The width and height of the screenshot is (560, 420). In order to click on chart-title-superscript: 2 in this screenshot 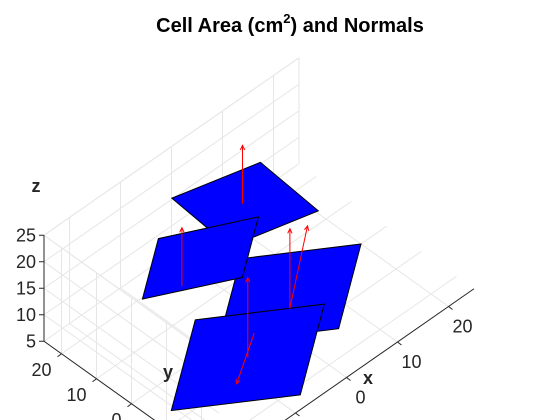, I will do `click(286, 18)`.